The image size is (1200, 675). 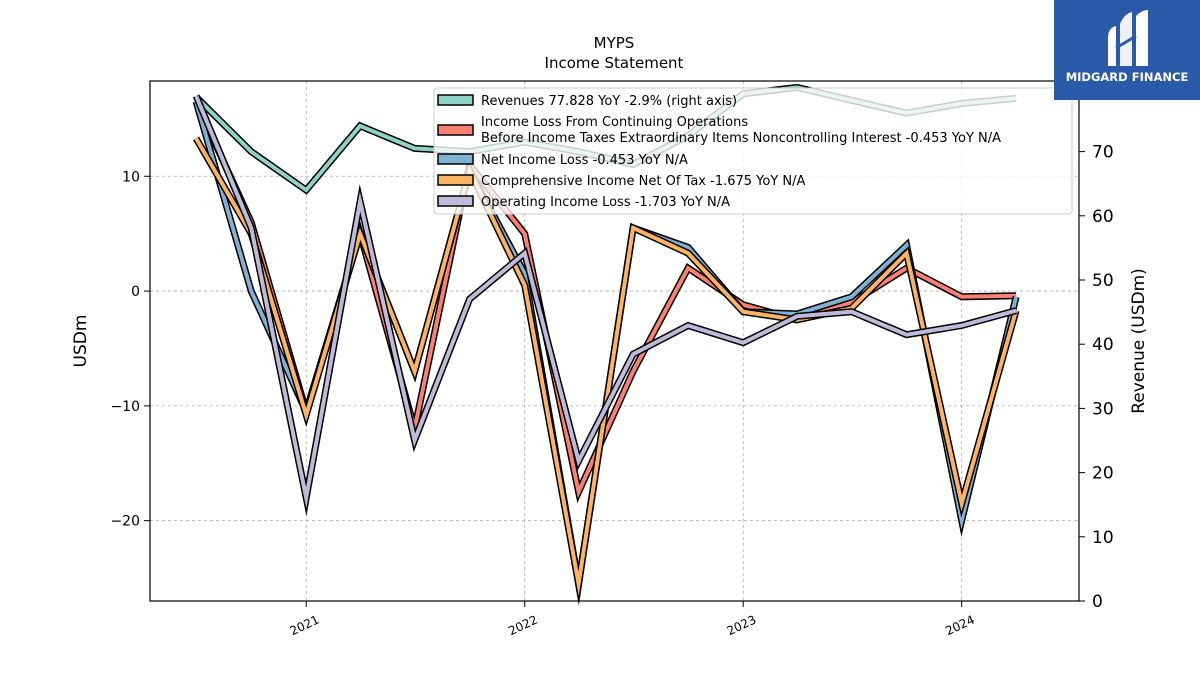 I want to click on logo-text: MIDGARD FINANCE, so click(x=1127, y=77).